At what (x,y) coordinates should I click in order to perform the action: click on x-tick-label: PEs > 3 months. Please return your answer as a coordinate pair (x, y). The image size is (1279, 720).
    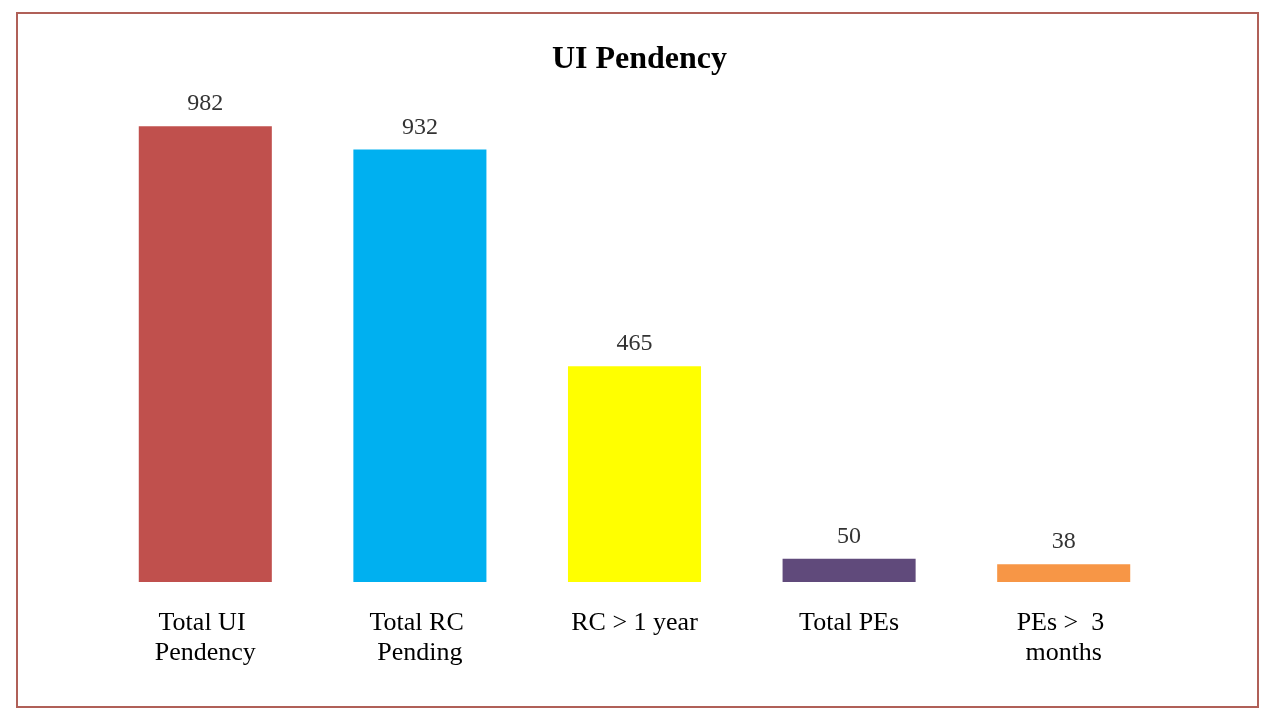
    Looking at the image, I should click on (1063, 636).